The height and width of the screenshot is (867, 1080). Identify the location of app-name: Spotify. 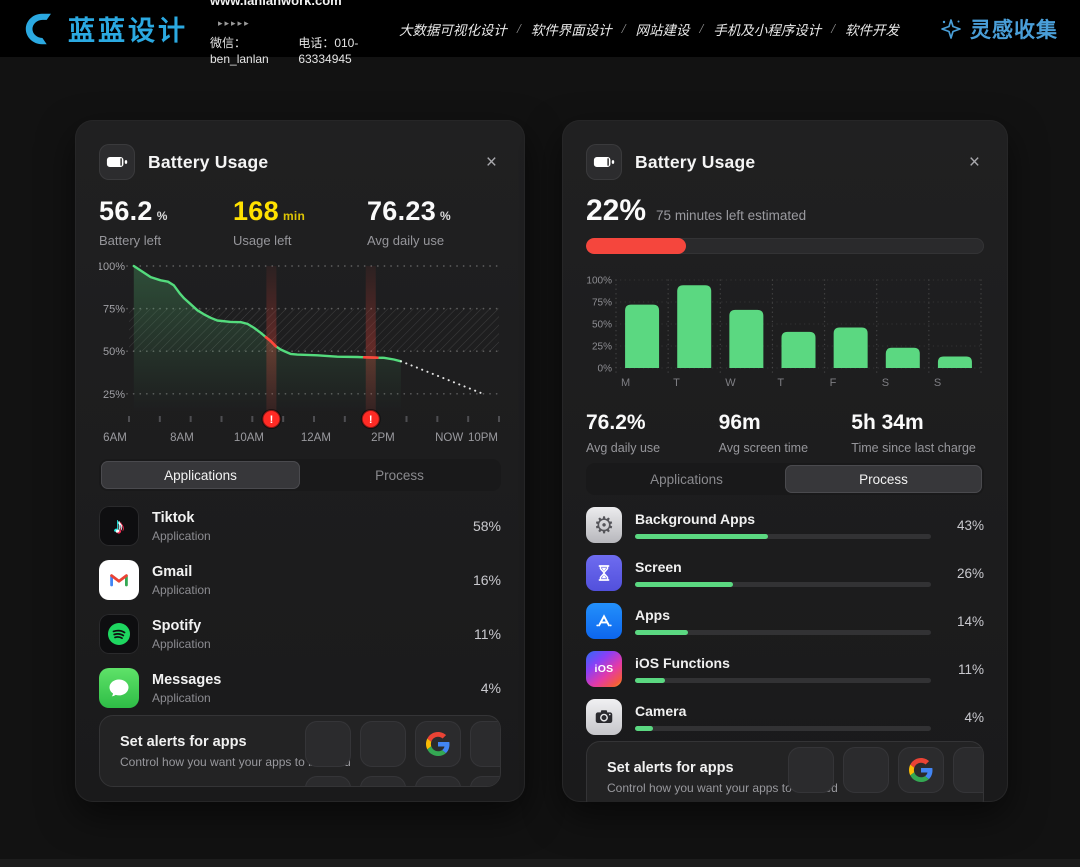
(177, 625).